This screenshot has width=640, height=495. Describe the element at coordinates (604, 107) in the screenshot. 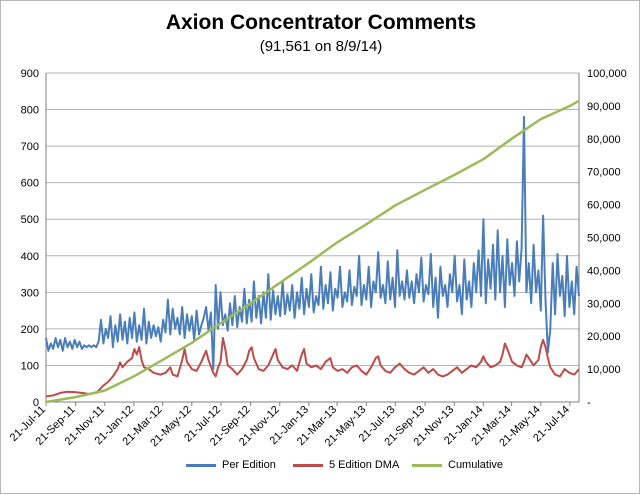

I see `y-right-tick-label: 90,000` at that location.